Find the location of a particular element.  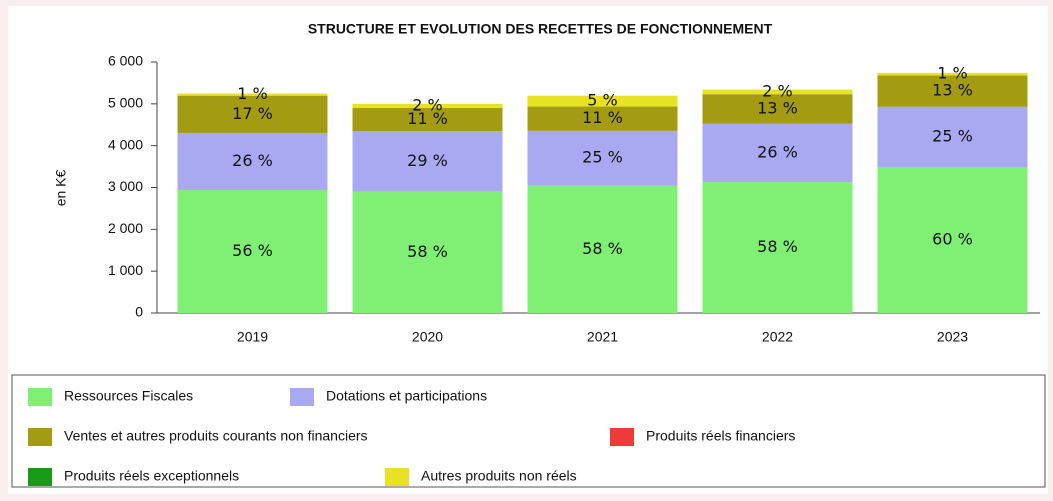

x-tick-label: 2023 is located at coordinates (952, 337).